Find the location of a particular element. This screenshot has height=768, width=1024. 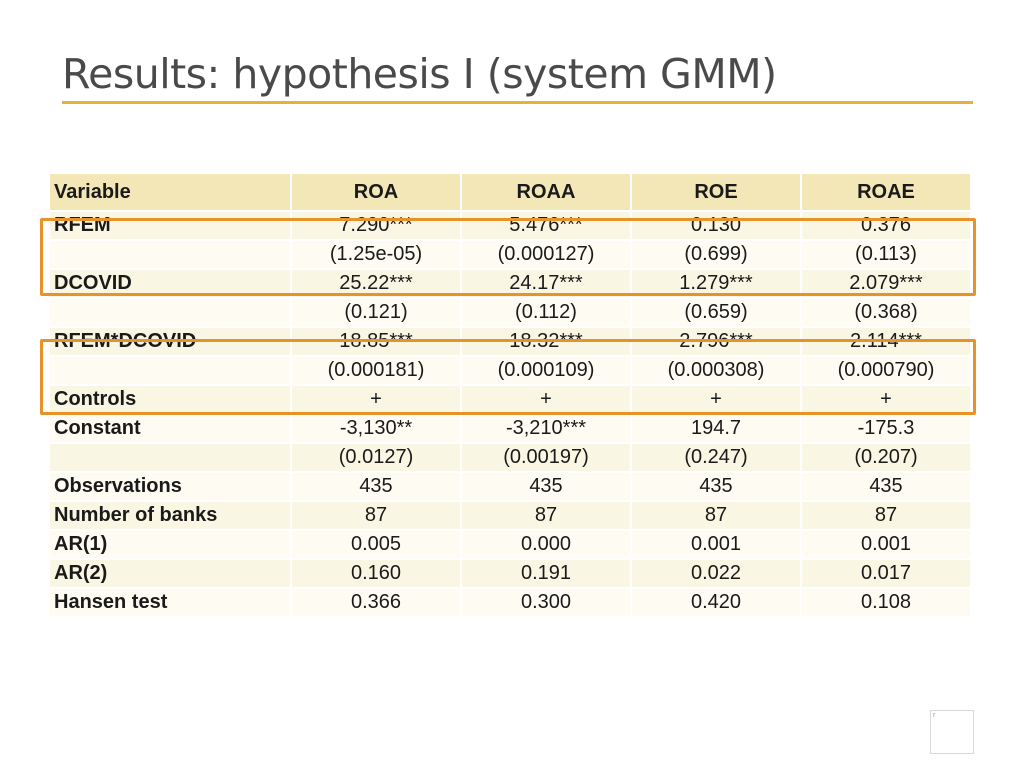

table-row: (1.25e-05) (0.000127) (0.699) (0.113) is located at coordinates (510, 254).